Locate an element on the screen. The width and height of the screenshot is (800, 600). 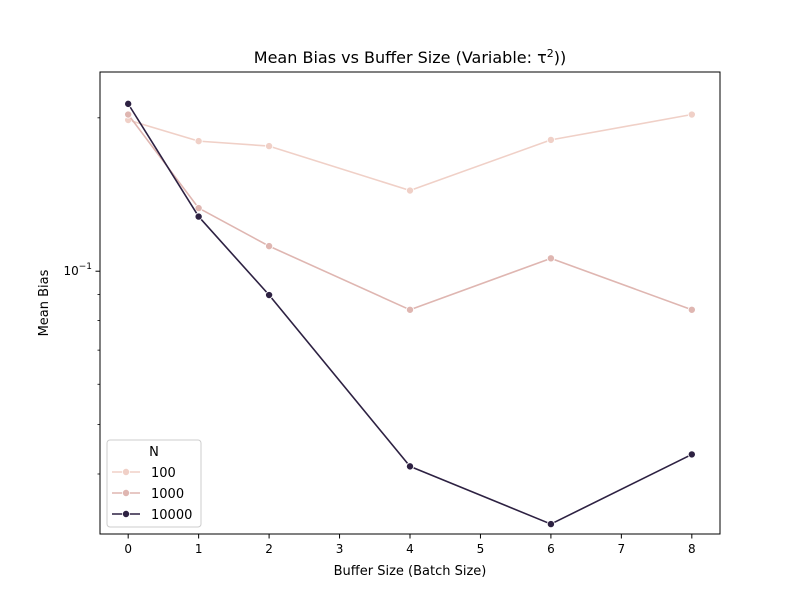
x-tick-label: 4 is located at coordinates (410, 549).